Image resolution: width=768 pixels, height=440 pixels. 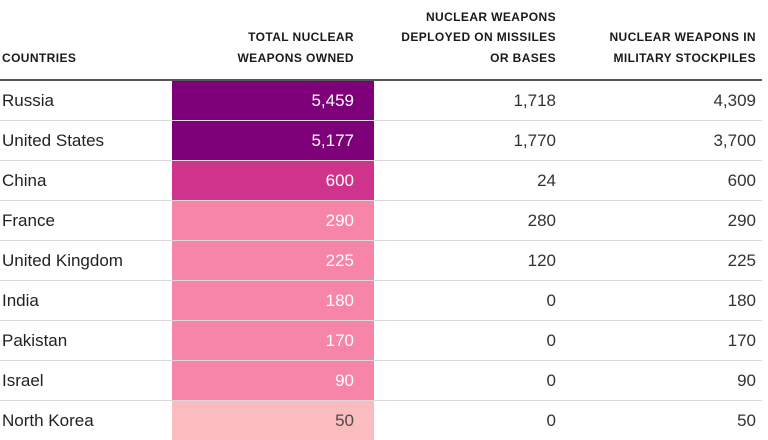 I want to click on header-stockpile-line-2: MILITARY STOCKPILES, so click(x=684, y=57).